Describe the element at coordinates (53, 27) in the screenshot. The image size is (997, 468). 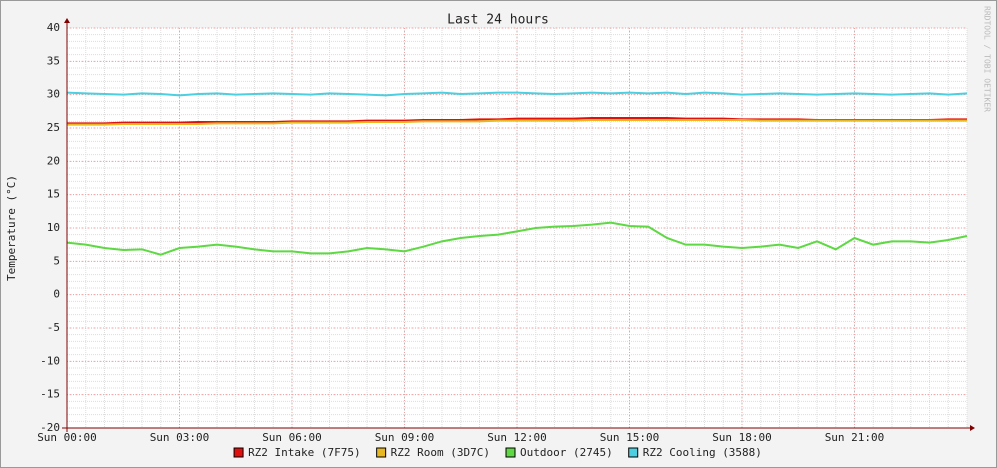
I see `y-tick-label: 40` at that location.